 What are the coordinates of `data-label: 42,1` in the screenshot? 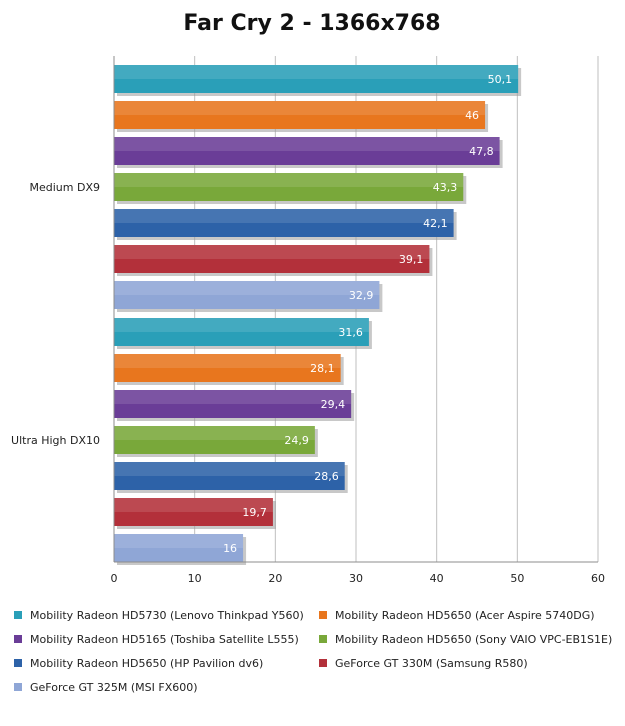 It's located at (435, 223).